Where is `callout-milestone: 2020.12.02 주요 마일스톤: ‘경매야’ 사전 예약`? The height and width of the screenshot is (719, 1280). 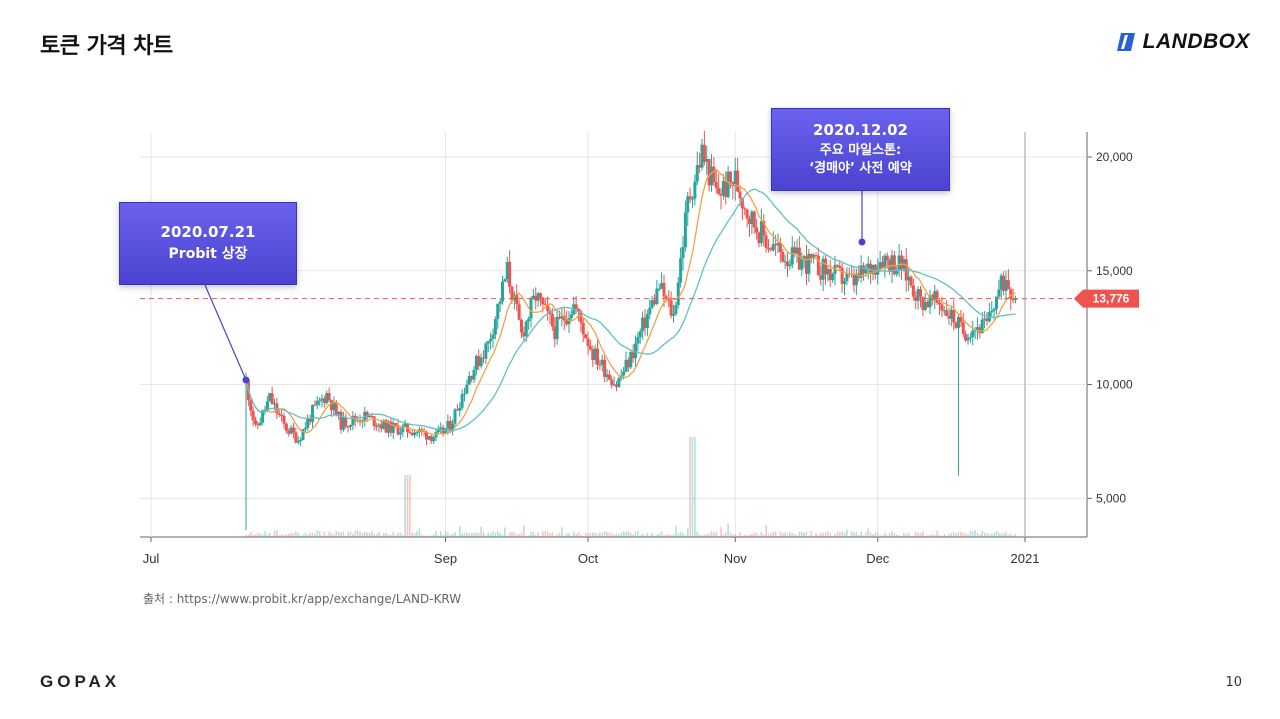 callout-milestone: 2020.12.02 주요 마일스톤: ‘경매야’ 사전 예약 is located at coordinates (860, 149).